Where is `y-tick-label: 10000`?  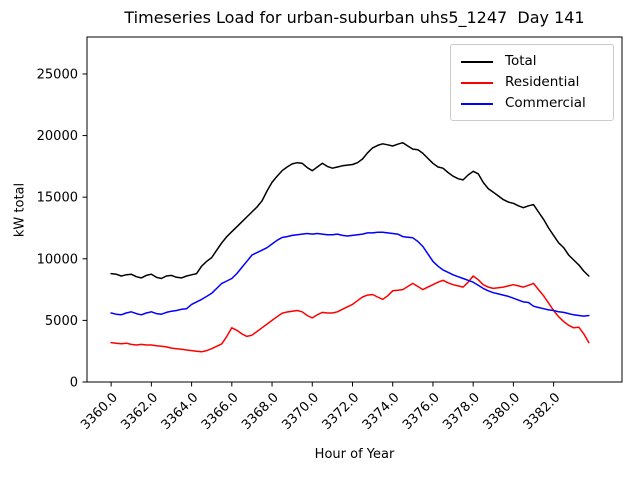 y-tick-label: 10000 is located at coordinates (57, 259).